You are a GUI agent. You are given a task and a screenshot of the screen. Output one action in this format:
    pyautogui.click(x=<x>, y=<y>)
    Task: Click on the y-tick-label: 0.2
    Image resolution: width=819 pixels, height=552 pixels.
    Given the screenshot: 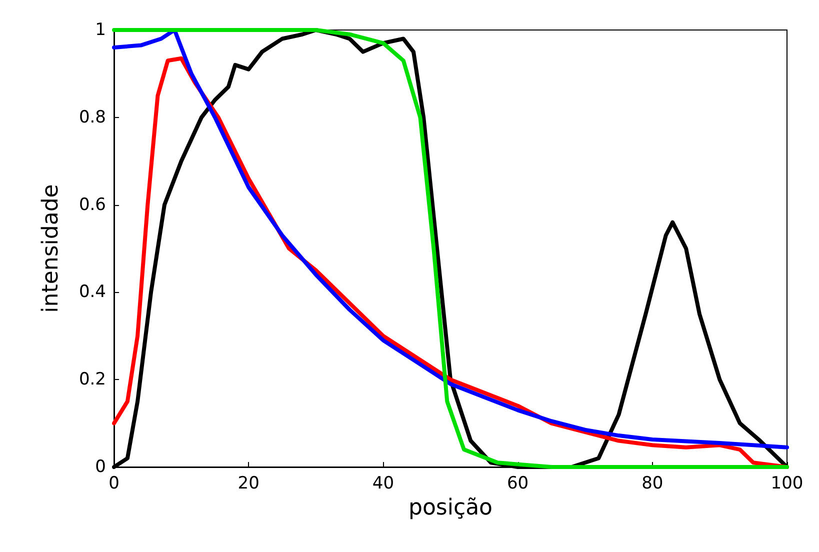 What is the action you would take?
    pyautogui.click(x=92, y=380)
    